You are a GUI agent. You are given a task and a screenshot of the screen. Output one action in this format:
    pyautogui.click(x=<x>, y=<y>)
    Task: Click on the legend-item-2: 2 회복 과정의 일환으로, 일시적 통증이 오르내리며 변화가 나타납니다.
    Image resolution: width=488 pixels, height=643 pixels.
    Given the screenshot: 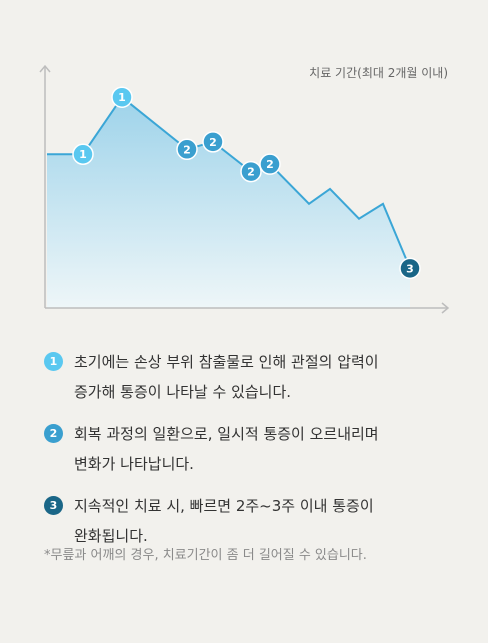 What is the action you would take?
    pyautogui.click(x=254, y=449)
    